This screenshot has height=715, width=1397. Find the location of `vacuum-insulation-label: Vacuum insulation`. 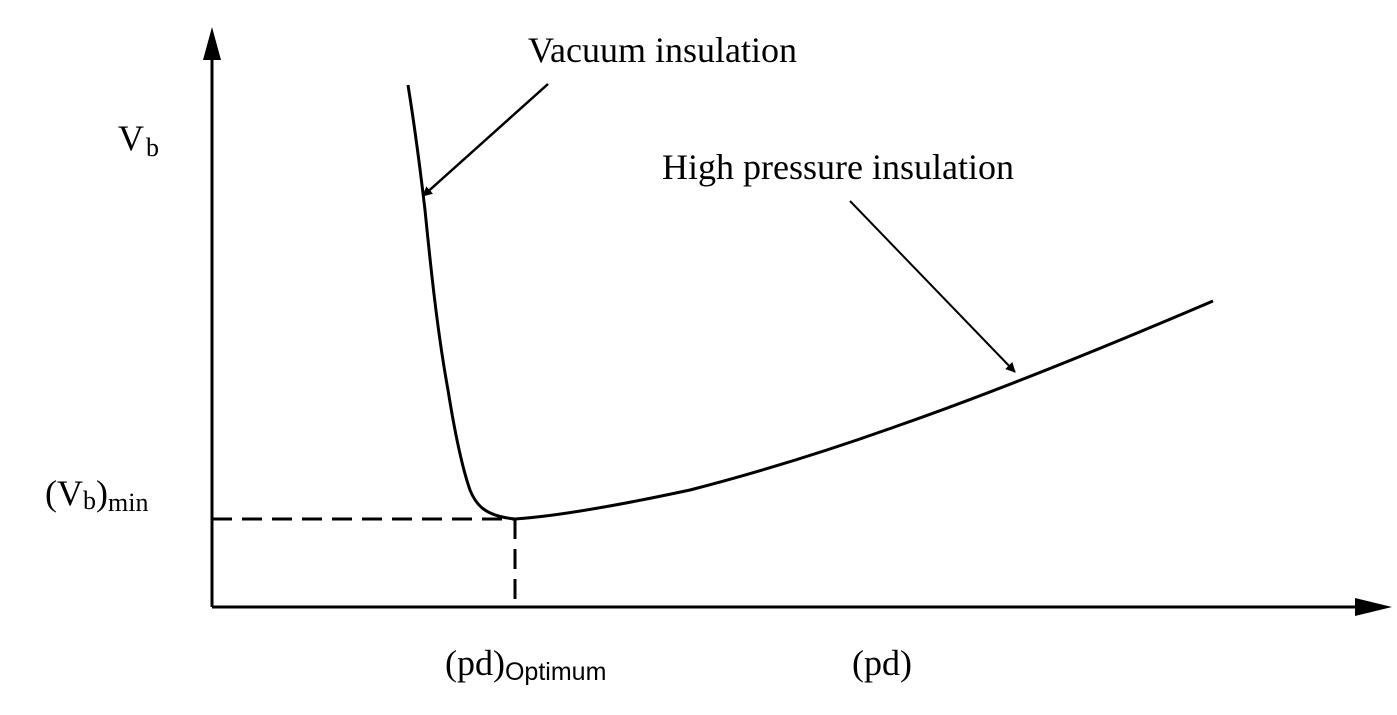

vacuum-insulation-label: Vacuum insulation is located at coordinates (662, 50).